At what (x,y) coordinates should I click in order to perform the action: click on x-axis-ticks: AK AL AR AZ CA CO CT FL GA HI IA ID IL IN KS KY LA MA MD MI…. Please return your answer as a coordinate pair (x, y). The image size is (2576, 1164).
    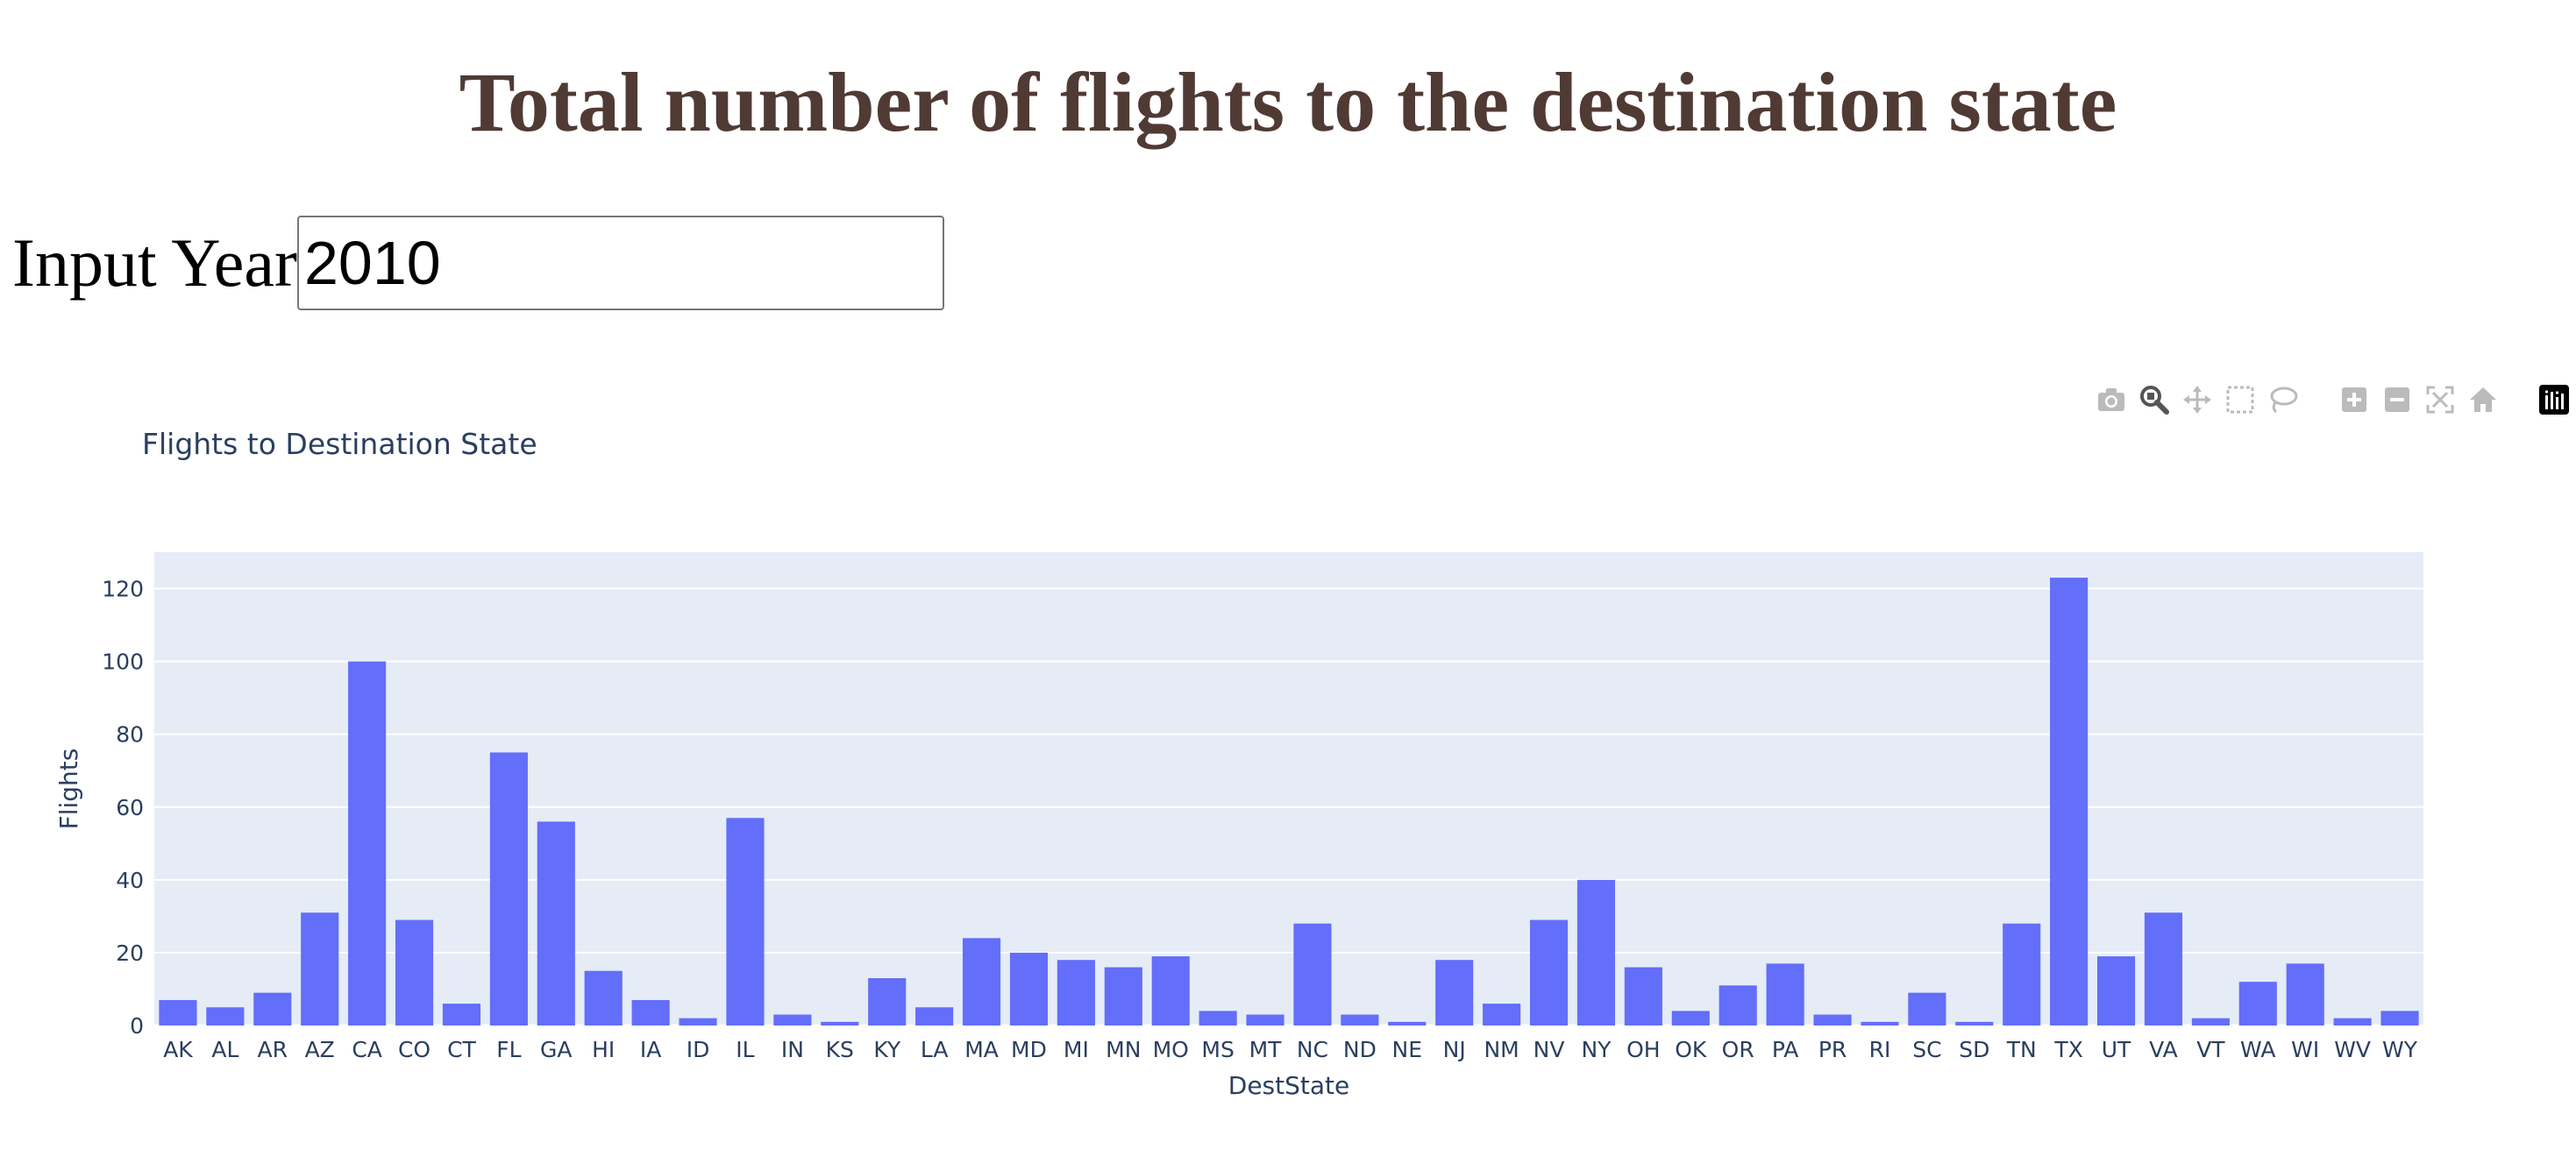
    Looking at the image, I should click on (1290, 1049).